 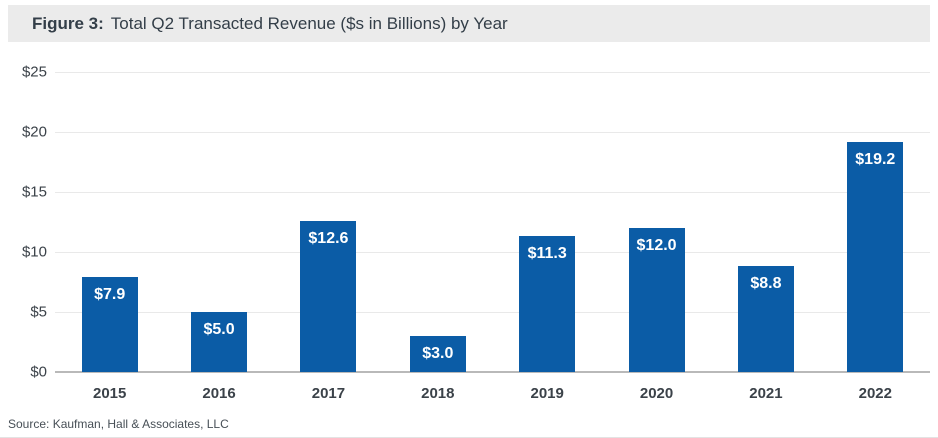 What do you see at coordinates (875, 159) in the screenshot?
I see `bar-value-label: $19.2` at bounding box center [875, 159].